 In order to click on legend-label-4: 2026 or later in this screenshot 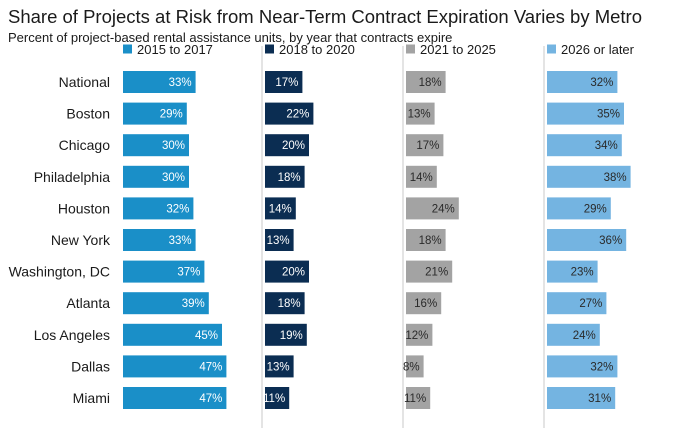, I will do `click(598, 49)`.